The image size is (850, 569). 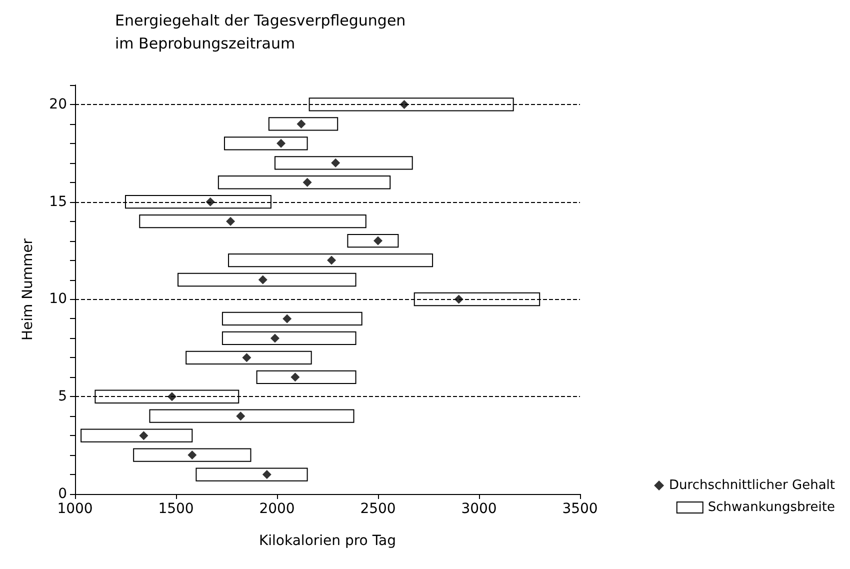 What do you see at coordinates (28, 289) in the screenshot?
I see `y-axis-title: Heim Nummer` at bounding box center [28, 289].